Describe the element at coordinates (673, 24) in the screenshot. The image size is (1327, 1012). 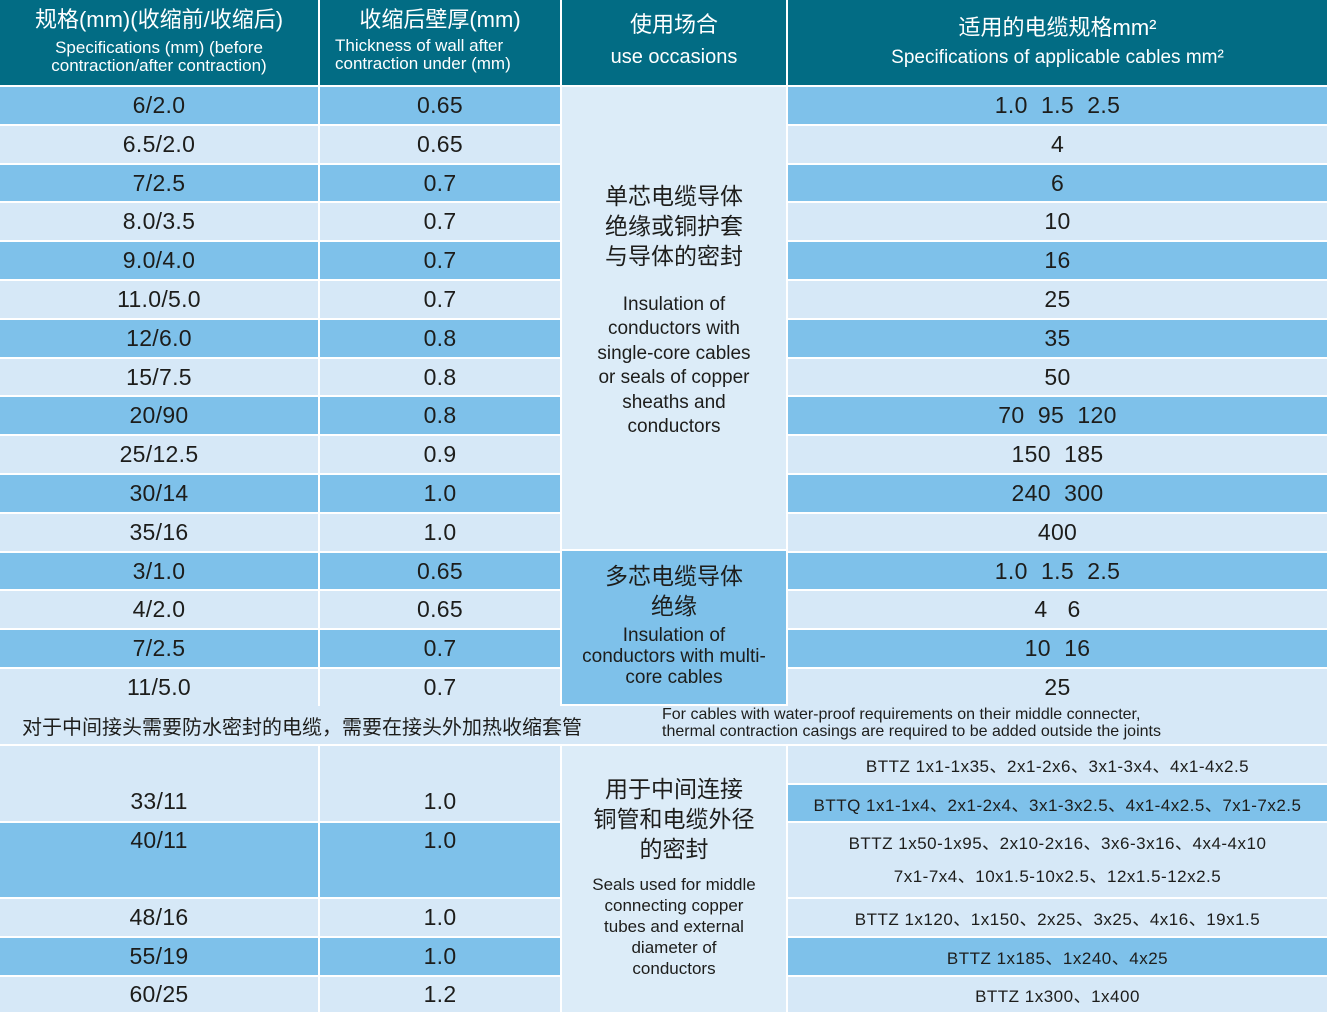
I see `header-use-zh: 使用场合` at that location.